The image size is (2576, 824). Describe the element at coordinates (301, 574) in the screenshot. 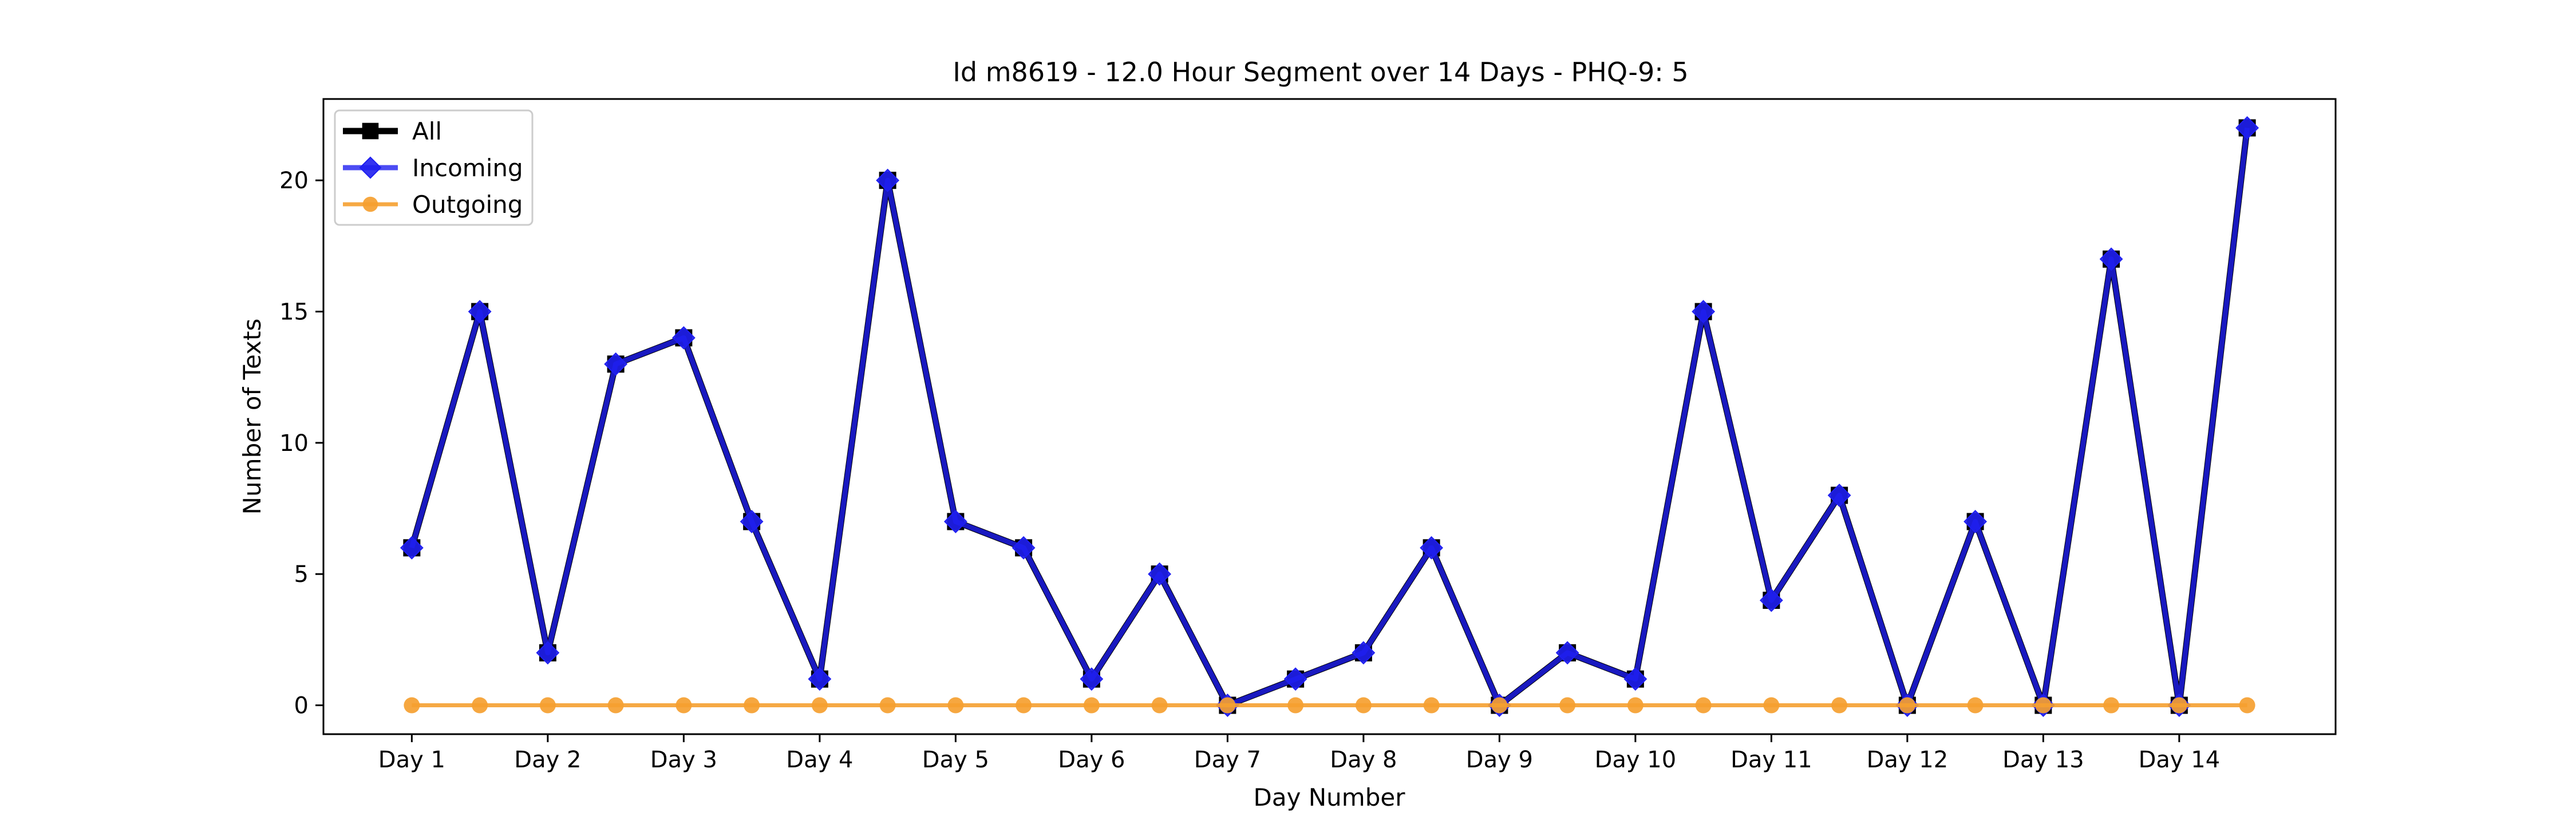

I see `y-tick-label: 5` at that location.